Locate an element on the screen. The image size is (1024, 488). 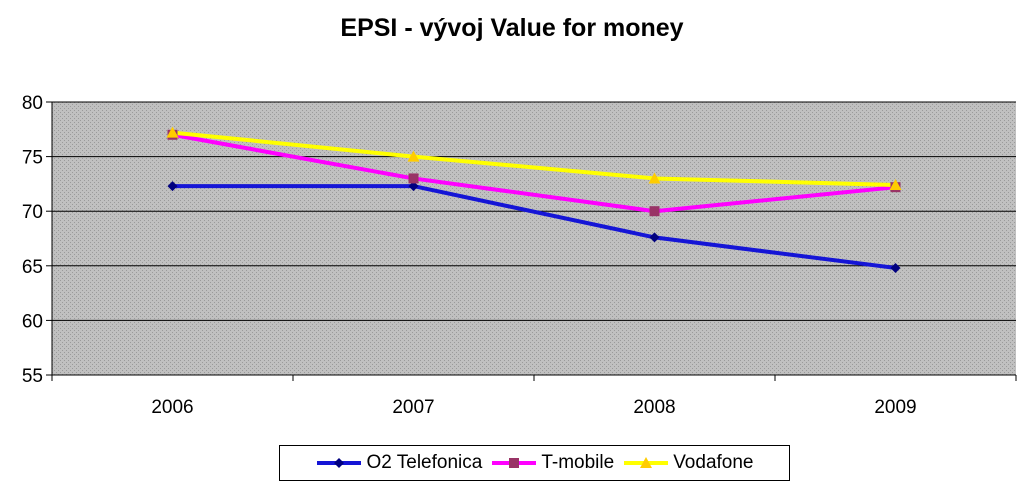
legend-item-o2-telefonica: O2 Telefonica is located at coordinates (398, 463).